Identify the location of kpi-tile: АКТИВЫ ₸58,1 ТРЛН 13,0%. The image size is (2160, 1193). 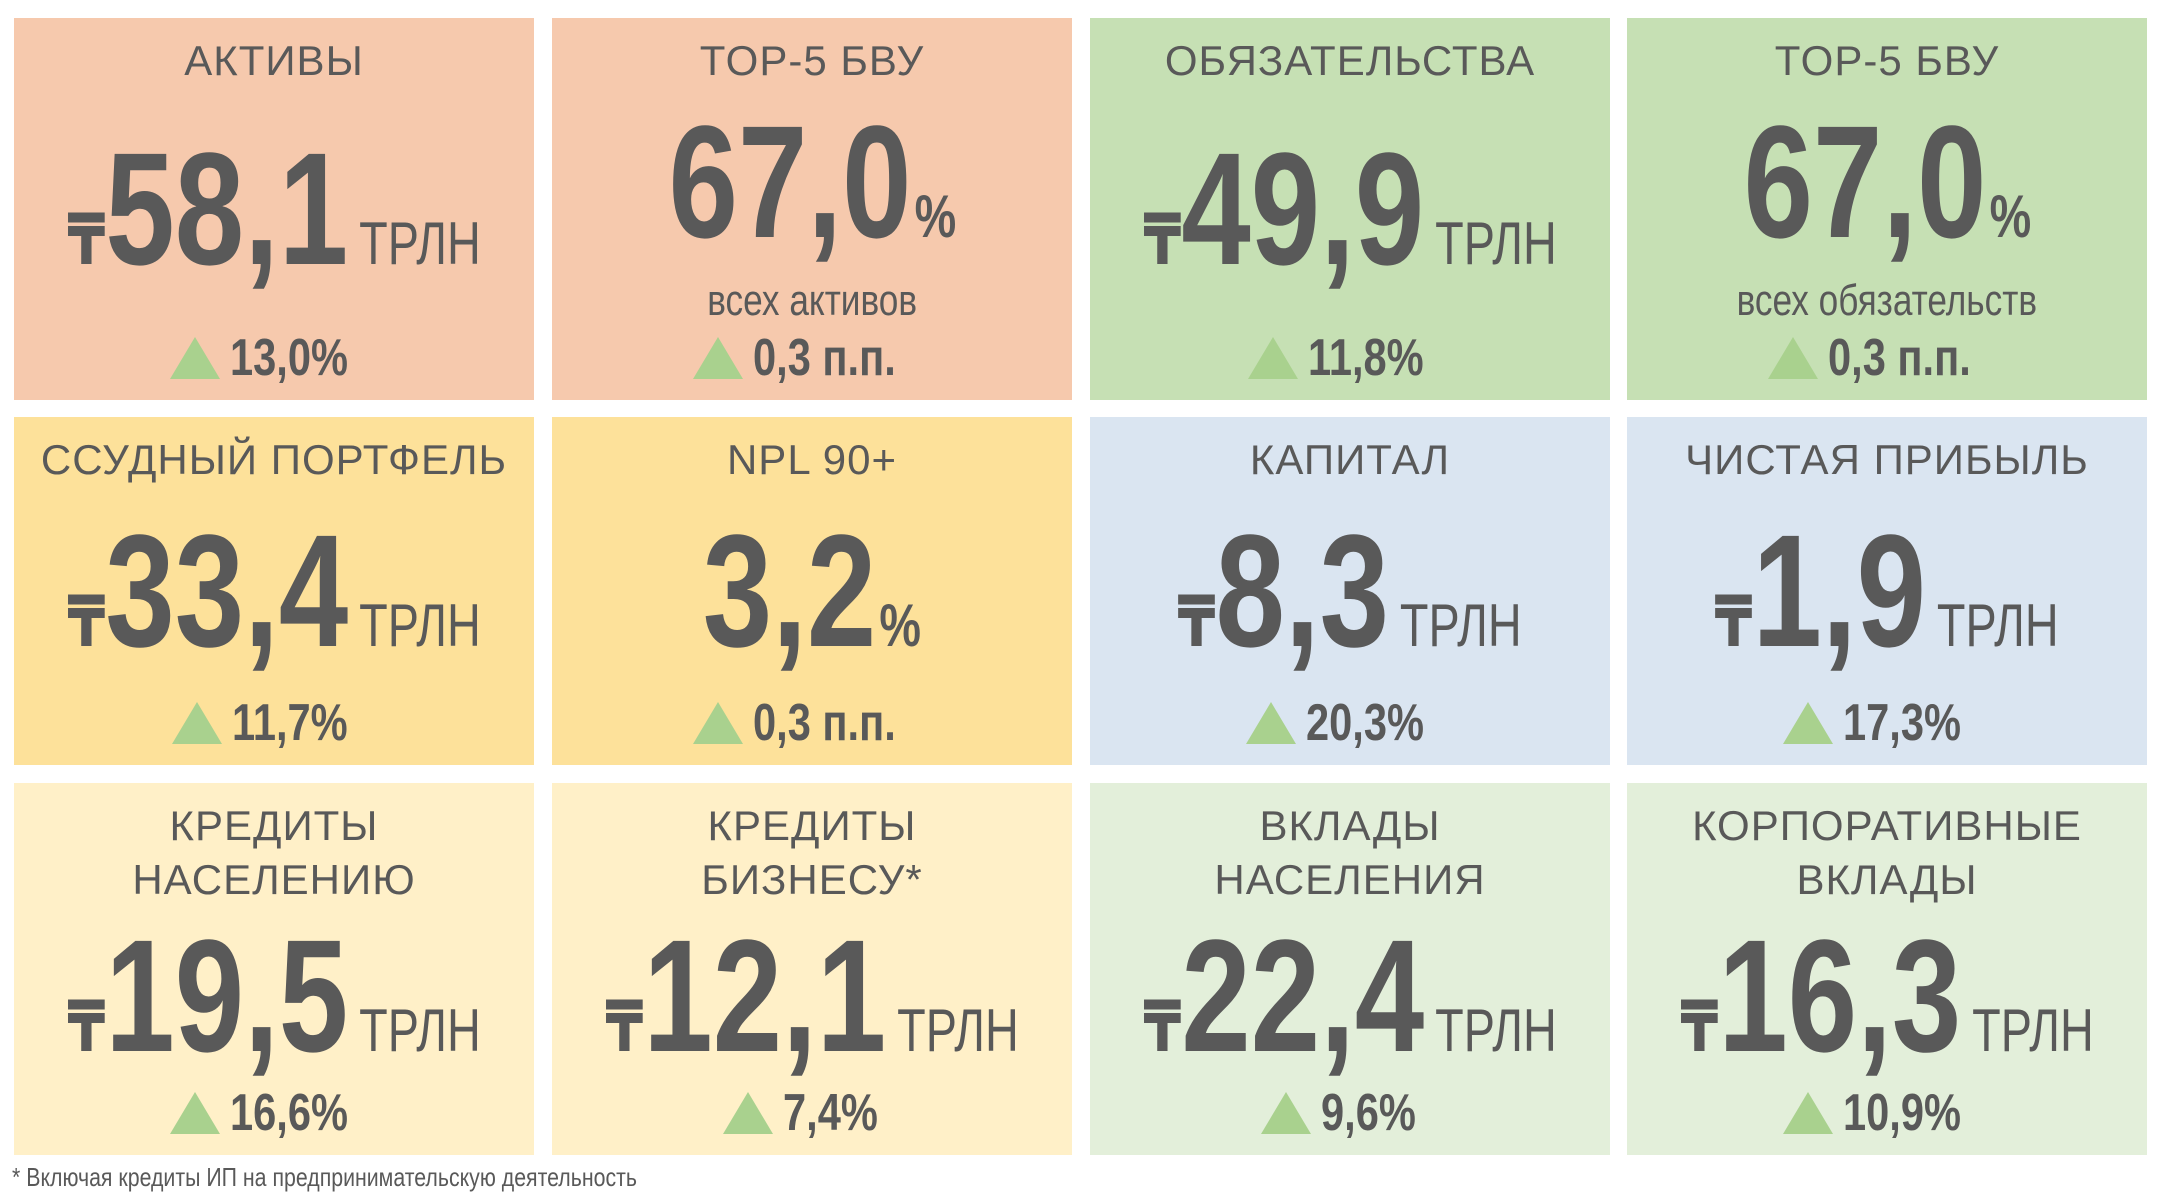
(274, 209).